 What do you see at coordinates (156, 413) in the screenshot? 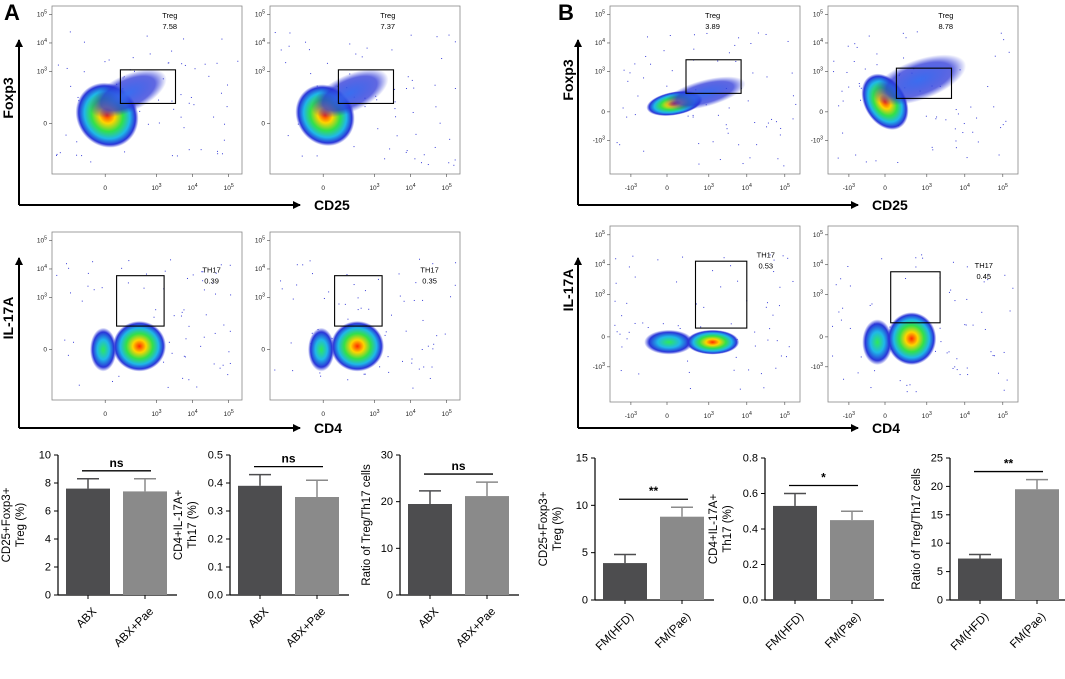
I see `flow-x-tick-label: 103` at bounding box center [156, 413].